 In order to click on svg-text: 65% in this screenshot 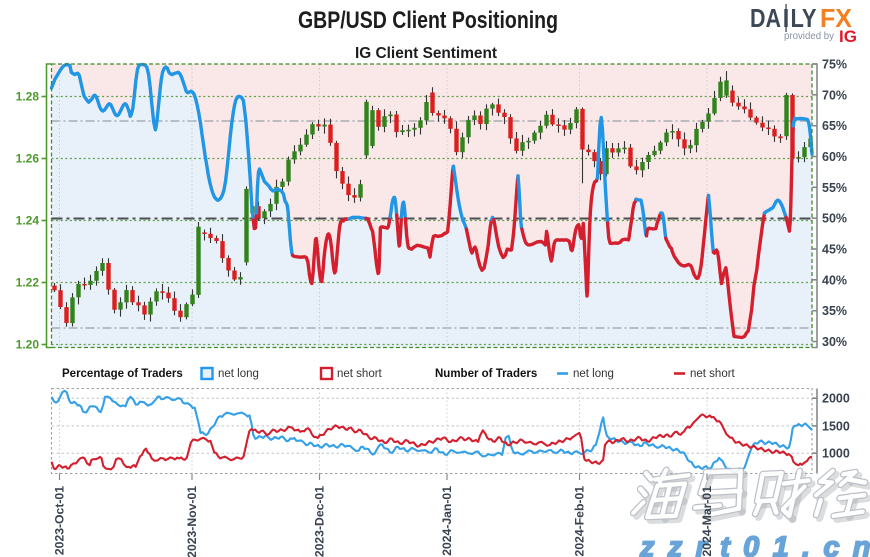, I will do `click(834, 126)`.